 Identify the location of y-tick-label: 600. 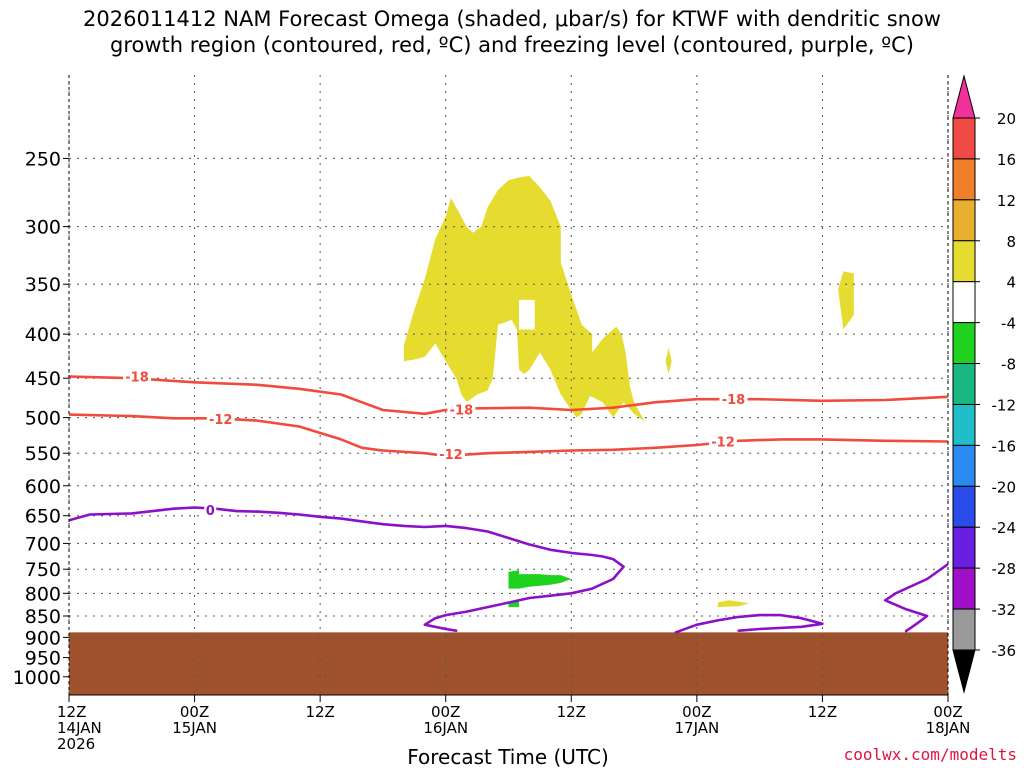
(43, 487).